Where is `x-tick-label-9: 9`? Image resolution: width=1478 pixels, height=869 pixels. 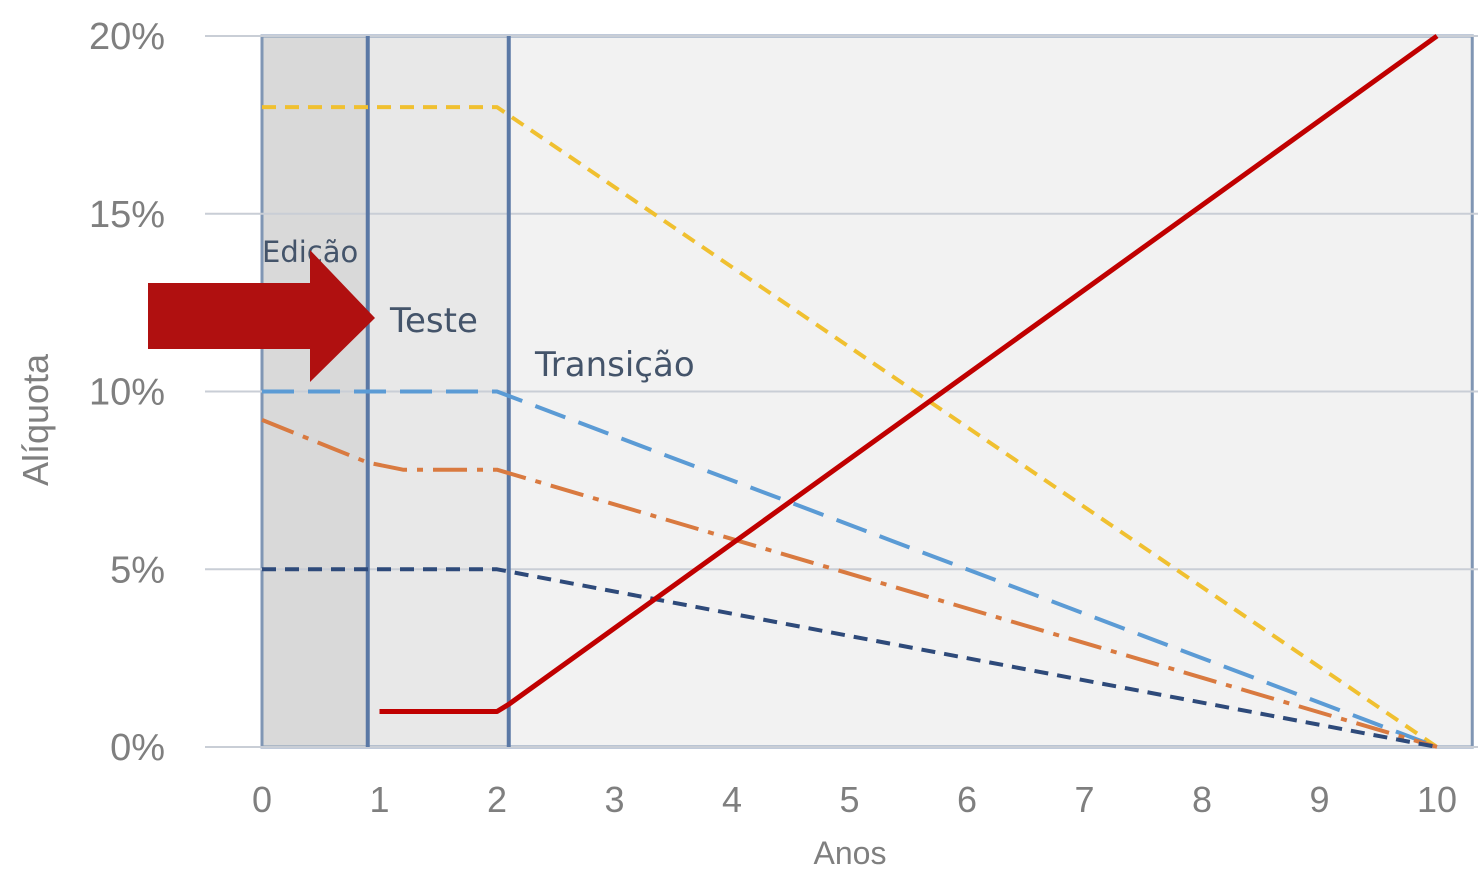
x-tick-label-9: 9 is located at coordinates (1319, 799).